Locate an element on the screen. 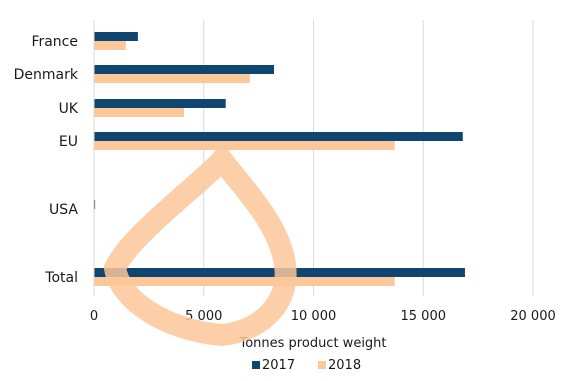 The image size is (569, 381). bar-denmark-2018 is located at coordinates (172, 78).